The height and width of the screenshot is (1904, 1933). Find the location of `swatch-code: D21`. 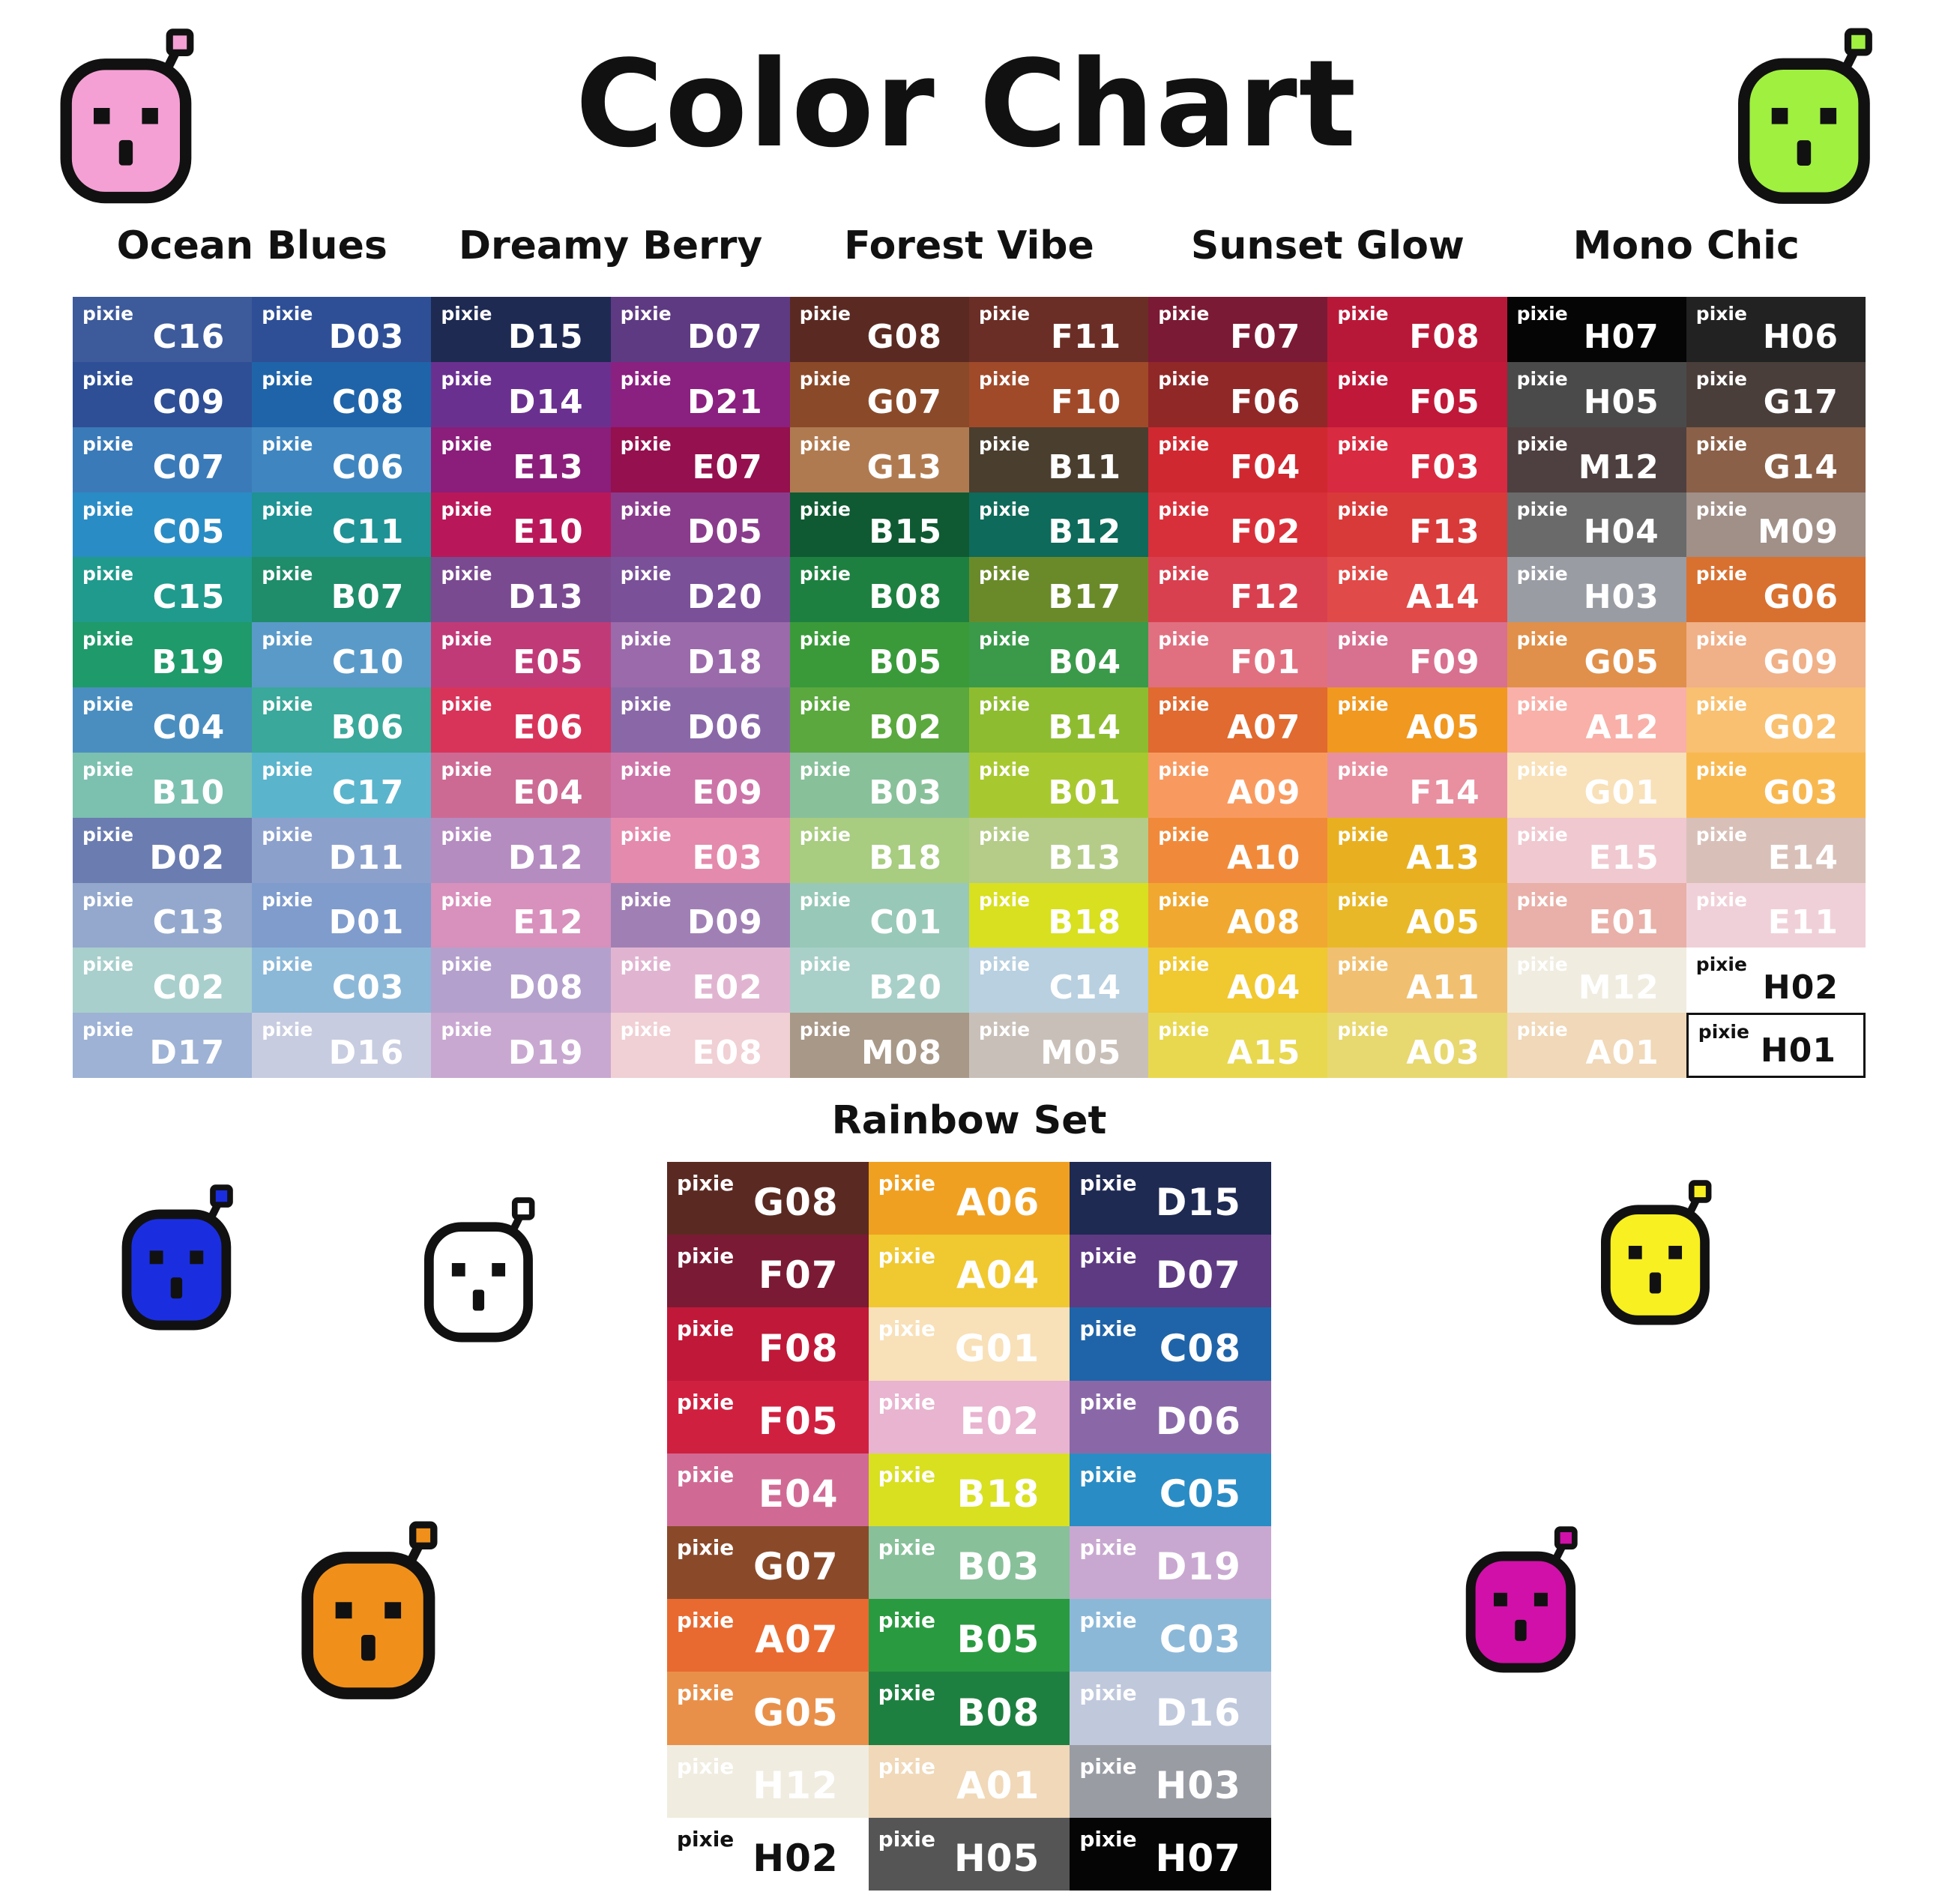

swatch-code: D21 is located at coordinates (725, 402).